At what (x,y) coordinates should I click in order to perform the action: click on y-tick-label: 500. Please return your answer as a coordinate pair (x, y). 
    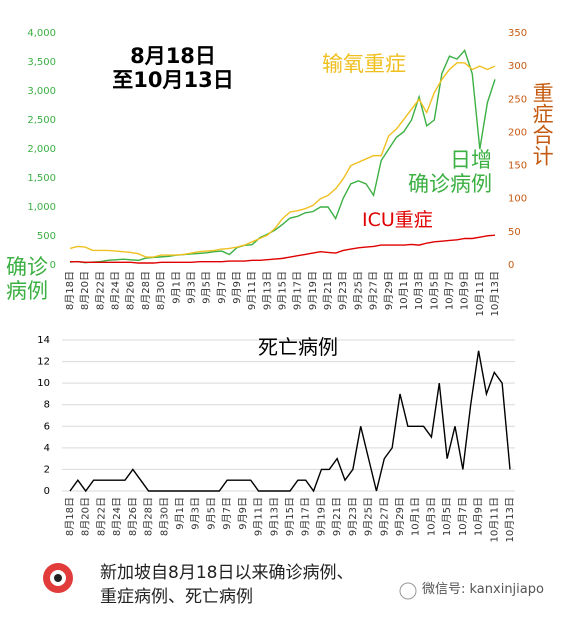
    Looking at the image, I should click on (46, 236).